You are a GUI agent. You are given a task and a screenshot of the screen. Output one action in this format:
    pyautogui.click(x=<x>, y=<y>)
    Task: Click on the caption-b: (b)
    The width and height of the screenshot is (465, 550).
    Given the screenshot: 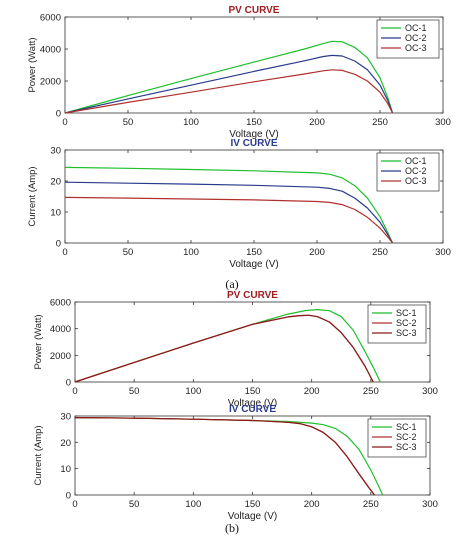 What is the action you would take?
    pyautogui.click(x=232, y=528)
    